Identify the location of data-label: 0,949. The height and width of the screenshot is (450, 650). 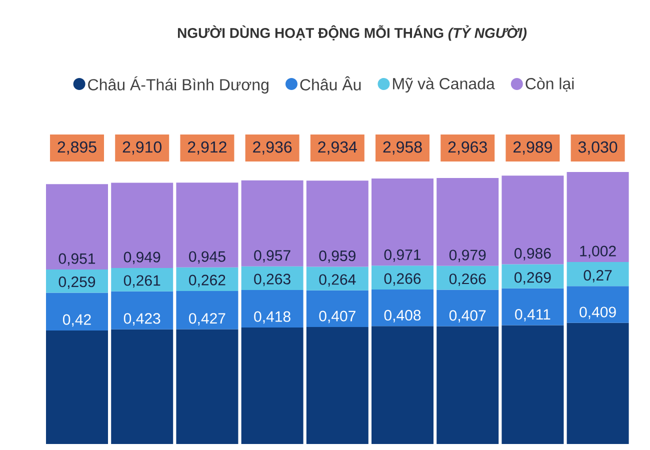
(142, 258).